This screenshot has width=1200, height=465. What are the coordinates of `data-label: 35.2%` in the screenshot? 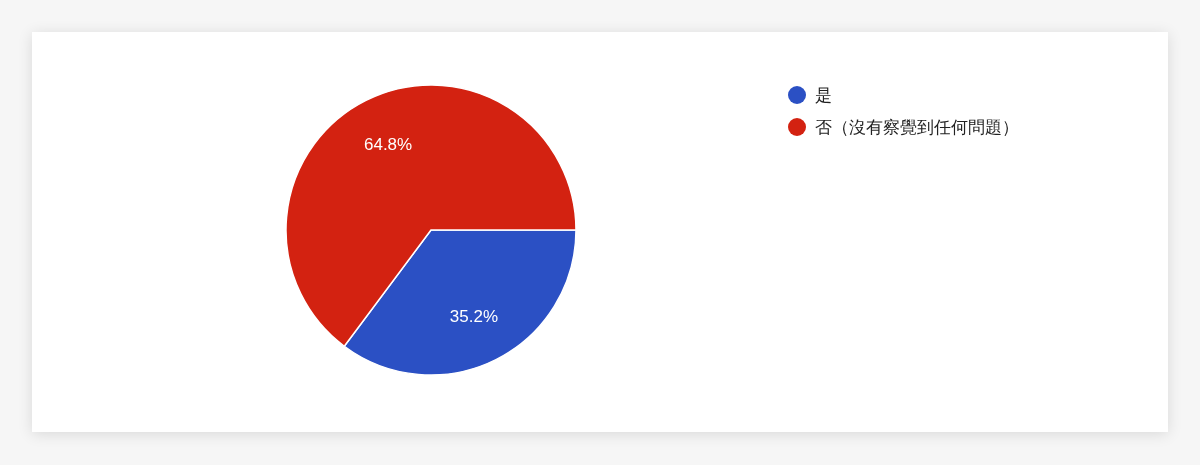 It's located at (474, 316).